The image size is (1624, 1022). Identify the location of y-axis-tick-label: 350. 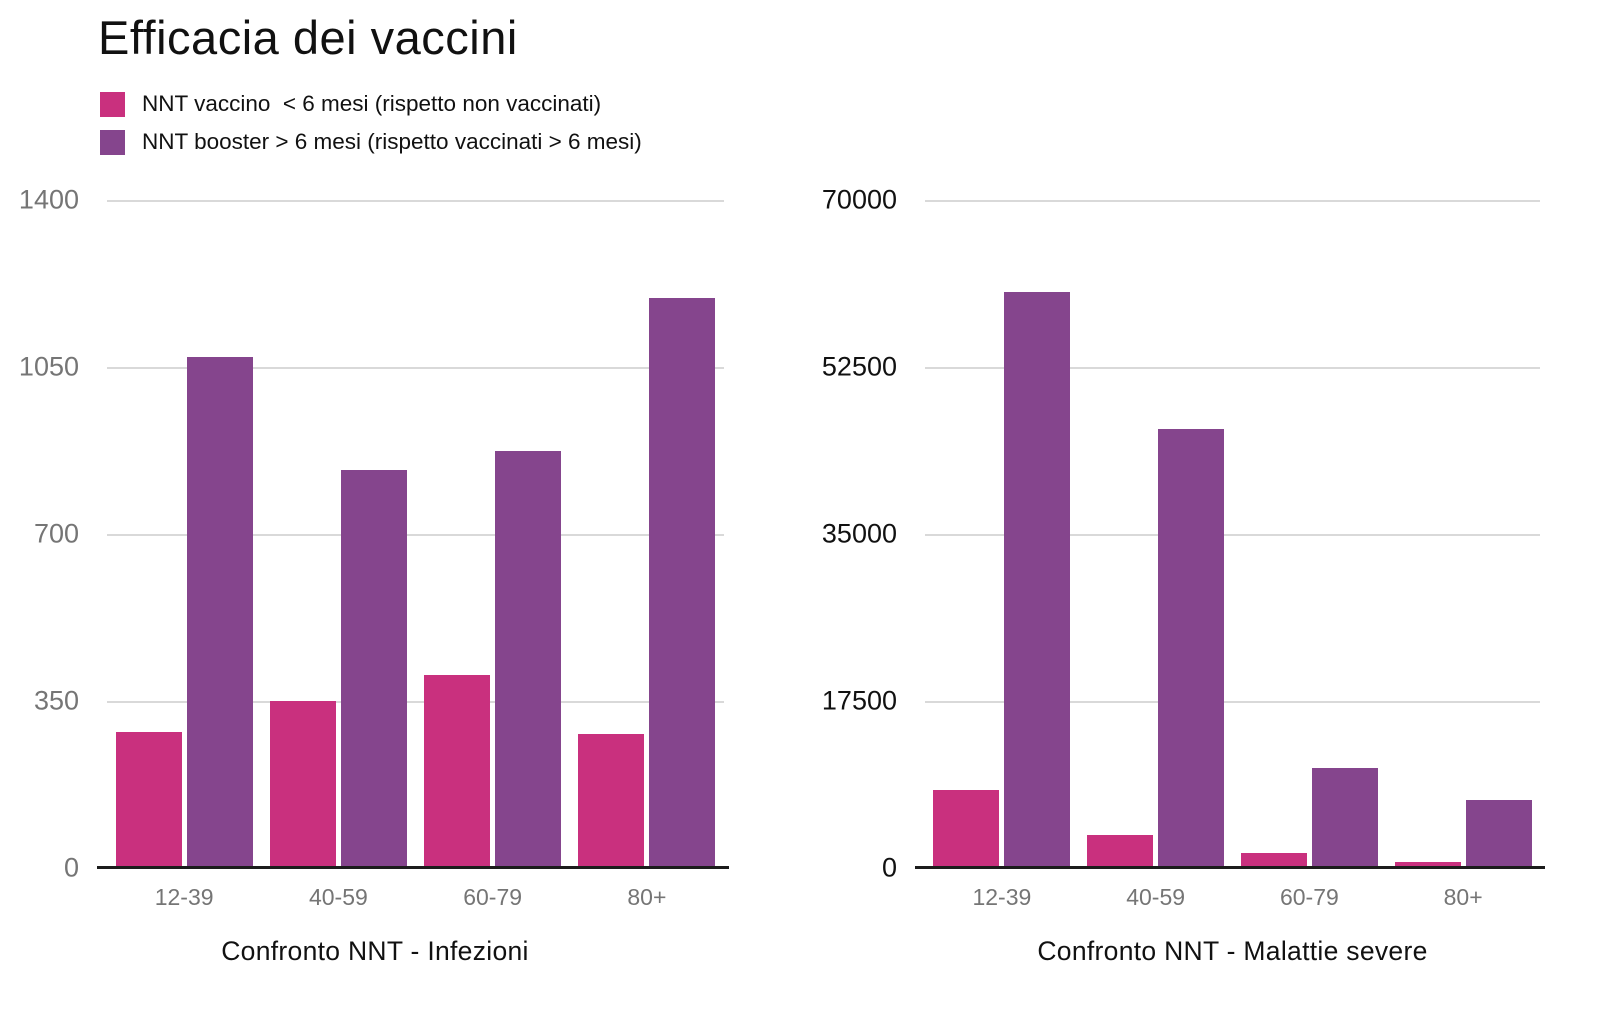
(56, 700).